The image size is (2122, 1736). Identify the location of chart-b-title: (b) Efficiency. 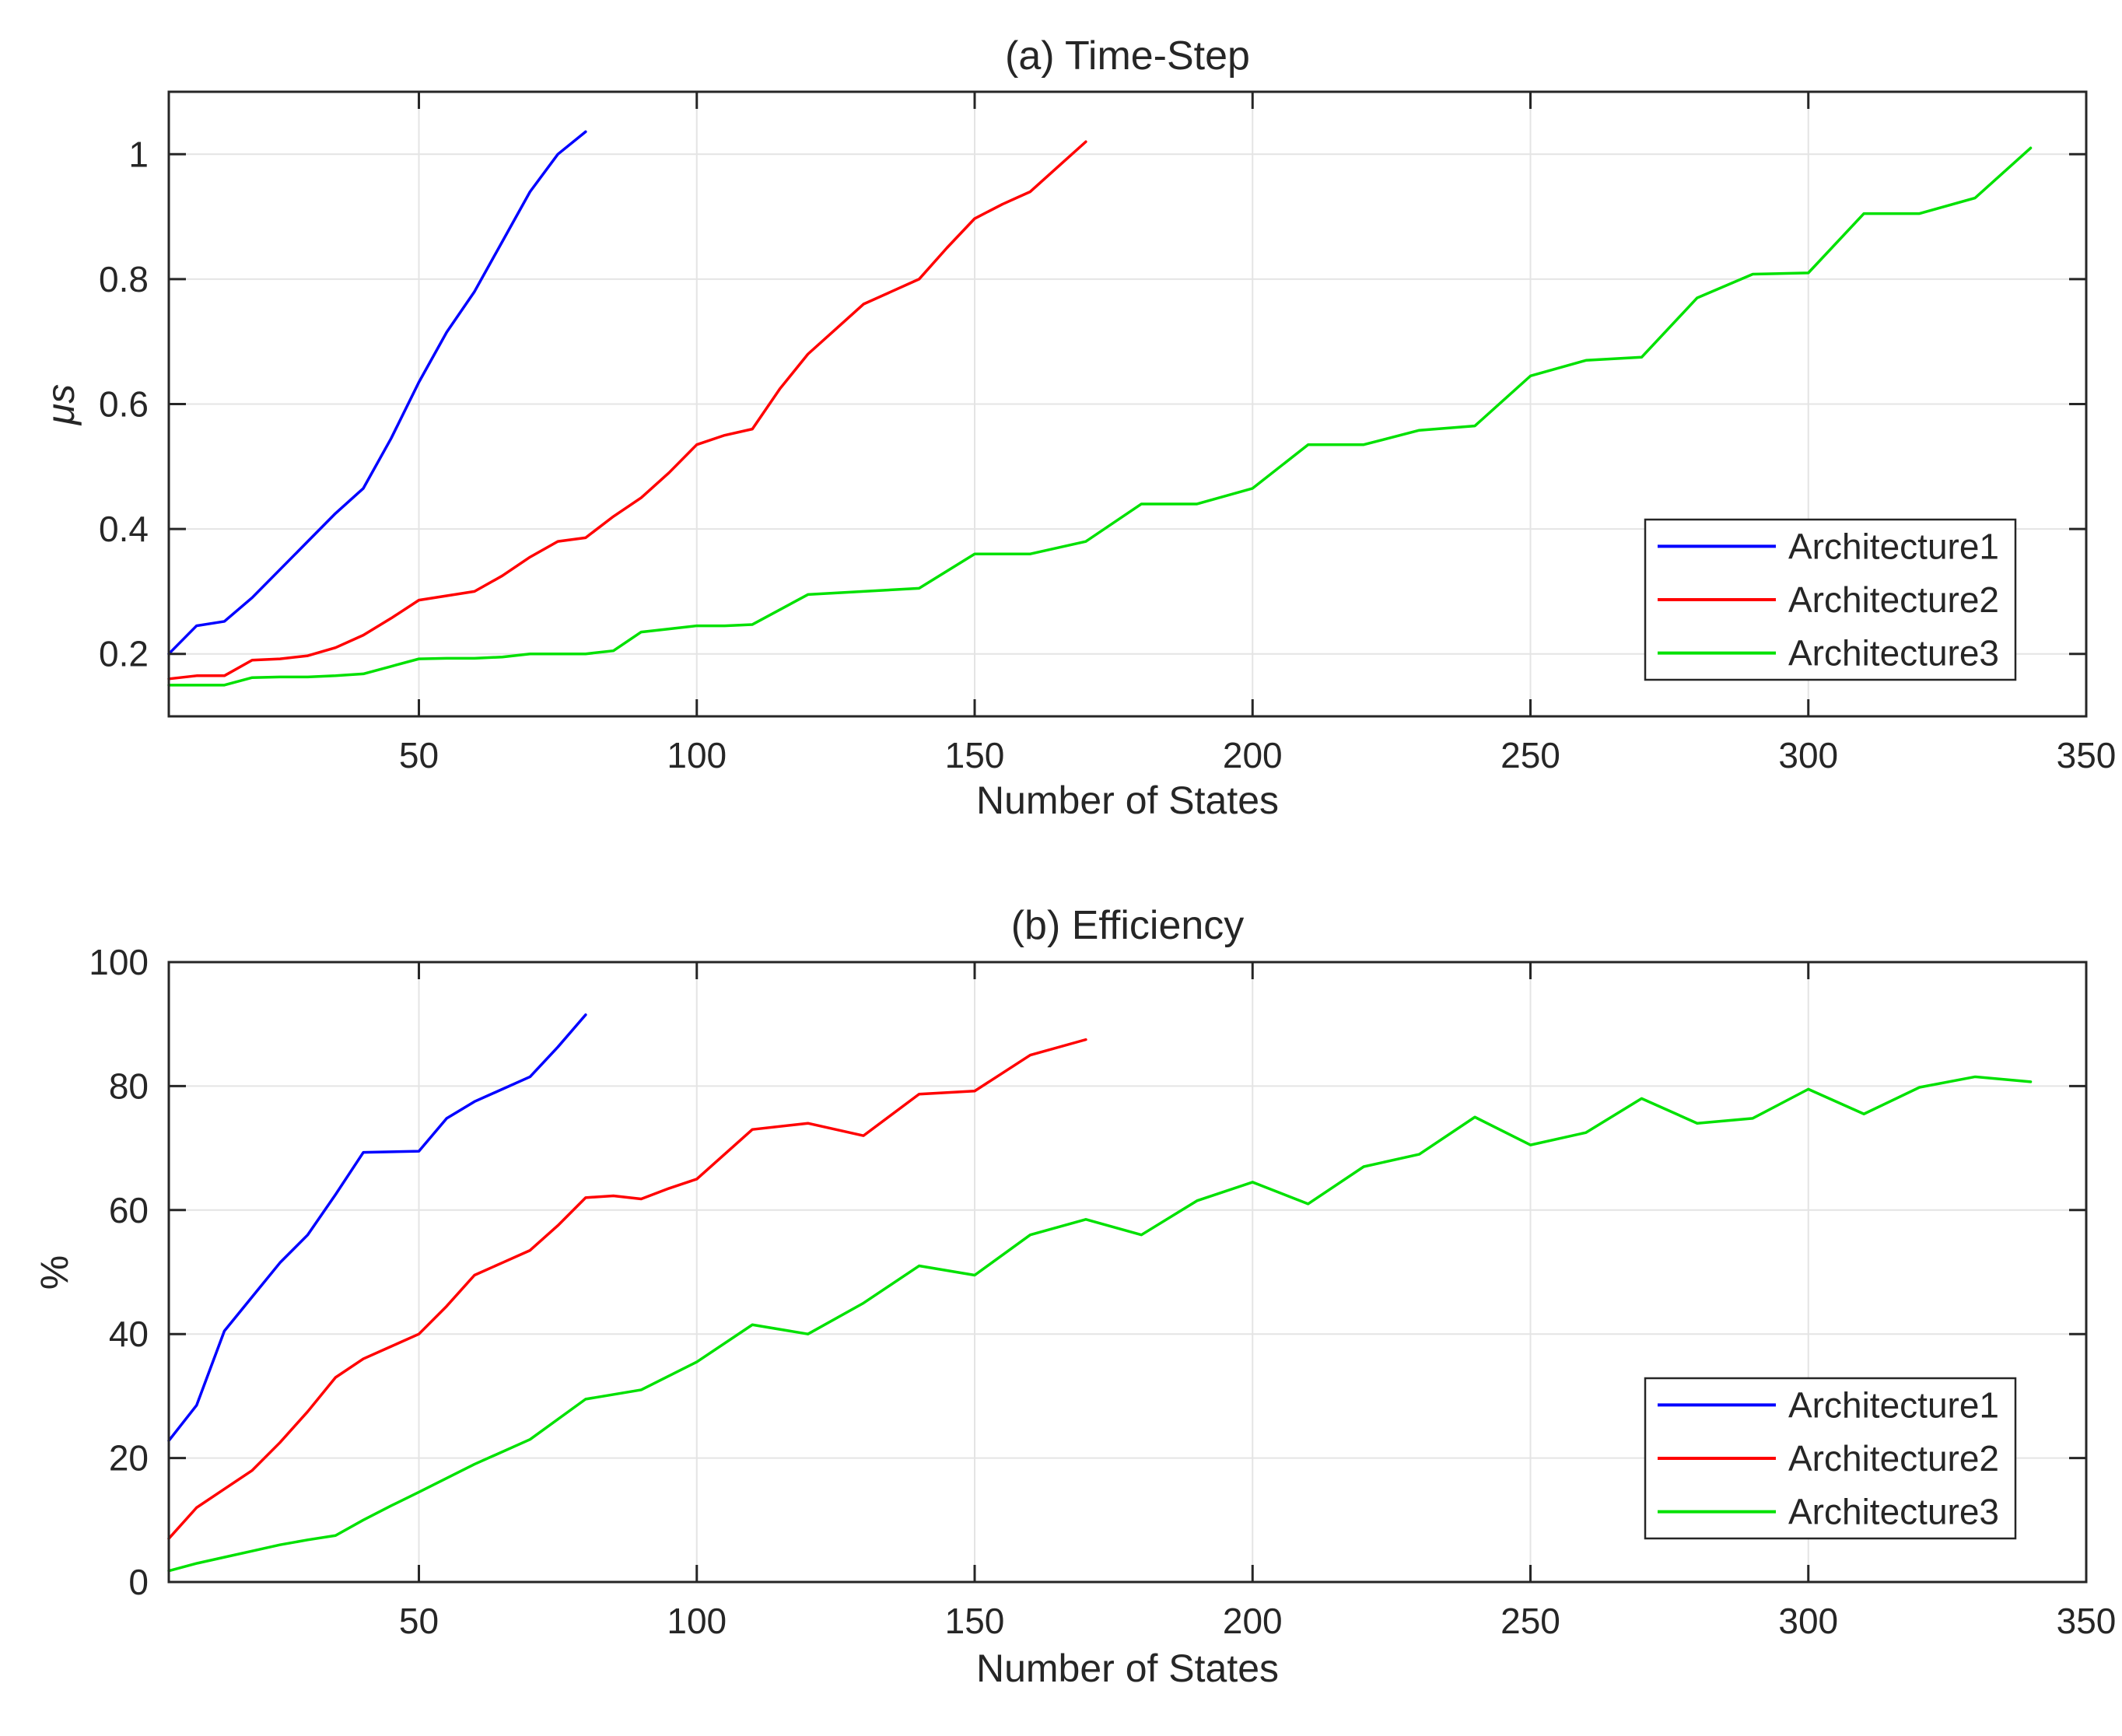
(1127, 926).